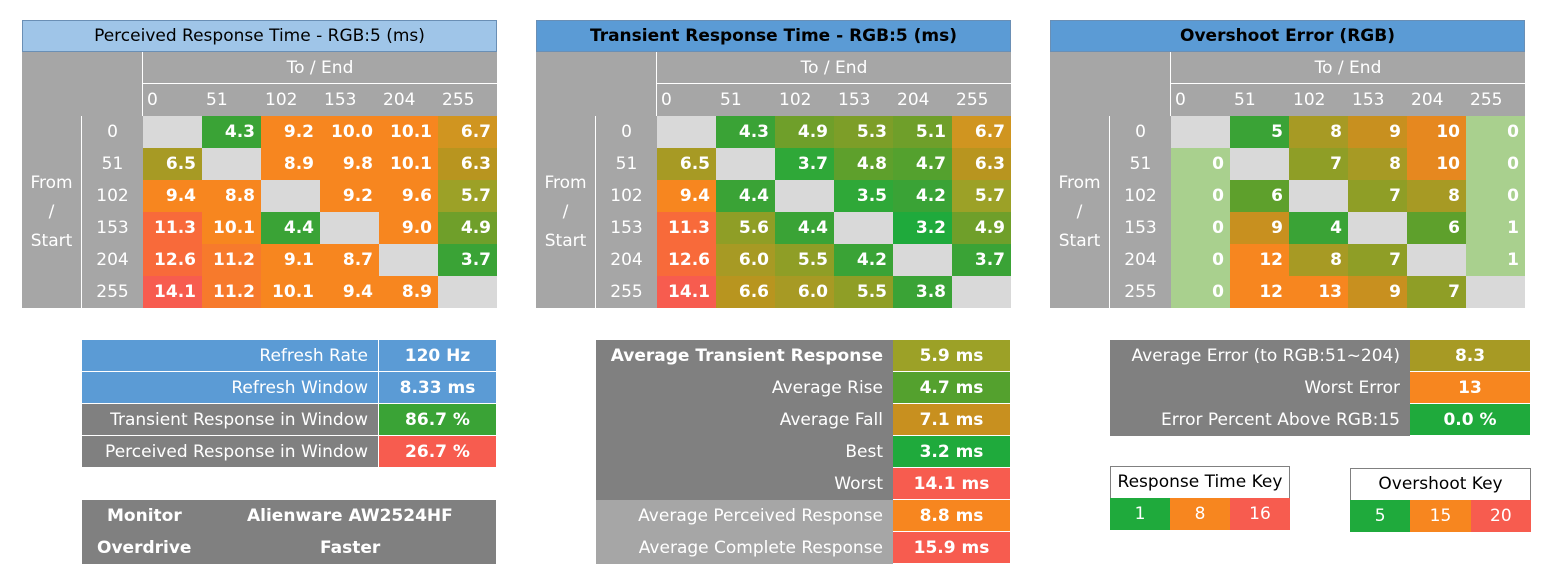 This screenshot has width=1558, height=584. What do you see at coordinates (951, 516) in the screenshot?
I see `transient-summary-value: 8.8 ms` at bounding box center [951, 516].